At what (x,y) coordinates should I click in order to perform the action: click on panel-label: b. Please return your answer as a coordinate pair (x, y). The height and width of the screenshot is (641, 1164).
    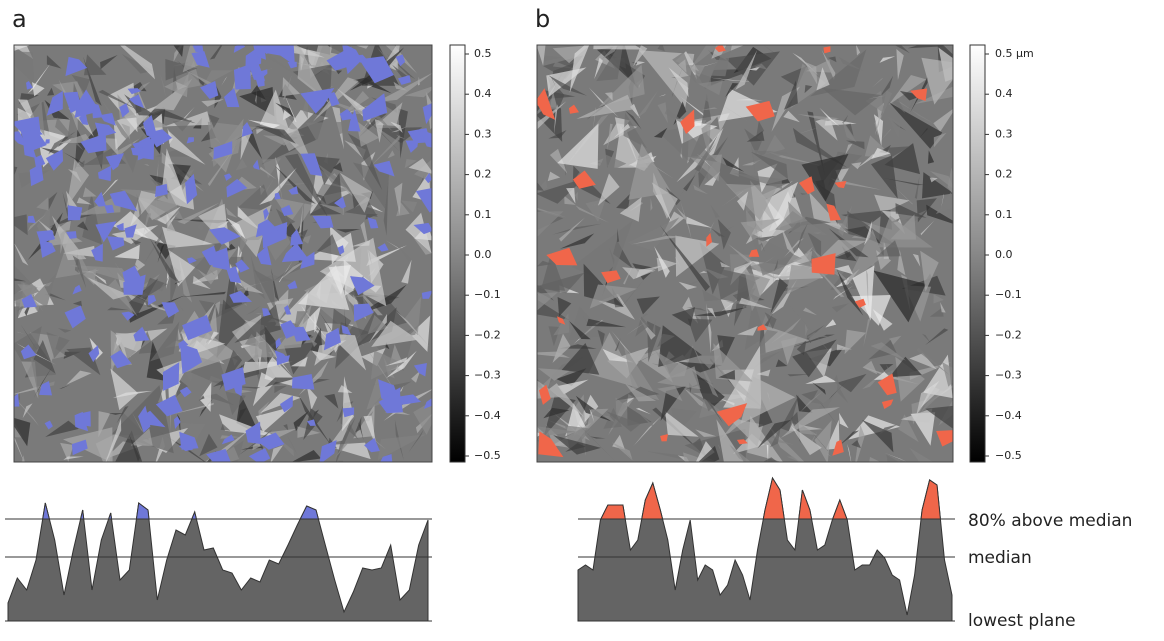
    Looking at the image, I should click on (542, 19).